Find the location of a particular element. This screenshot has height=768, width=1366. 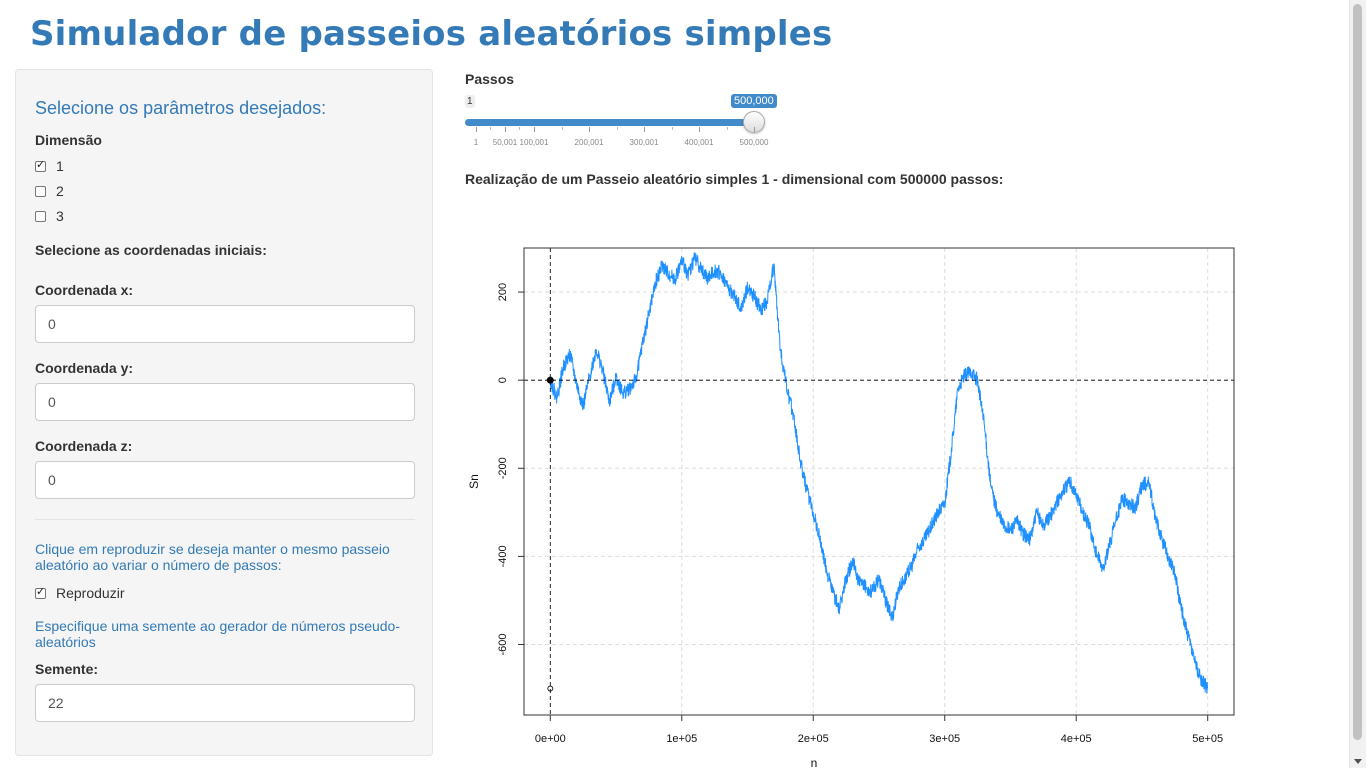

reproduce-label: Reproduzir is located at coordinates (90, 593).